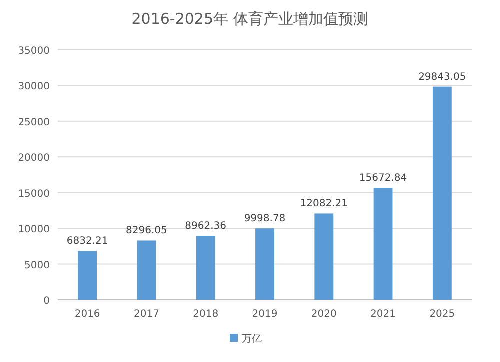 Image resolution: width=500 pixels, height=362 pixels. I want to click on data-label: 8296.05, so click(147, 231).